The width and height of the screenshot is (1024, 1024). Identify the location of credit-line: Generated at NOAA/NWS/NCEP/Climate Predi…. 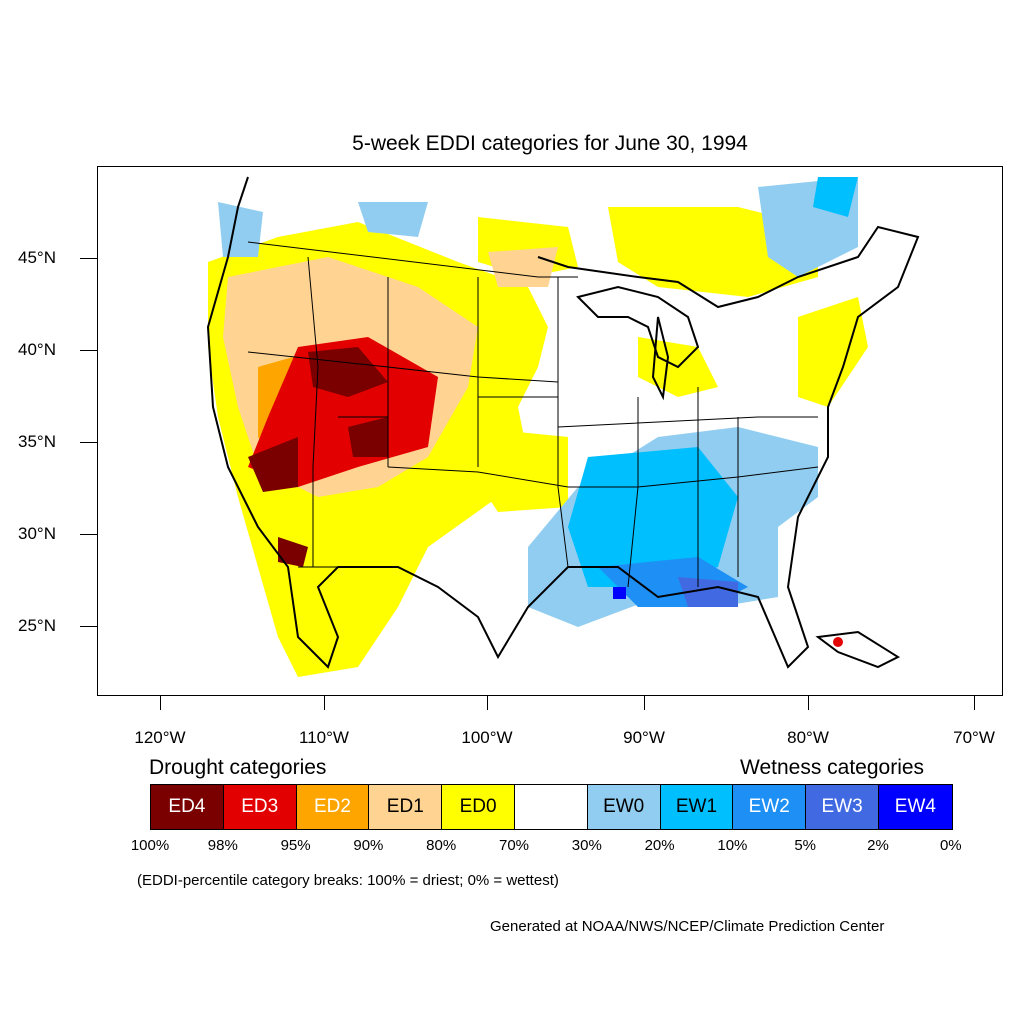
(687, 926).